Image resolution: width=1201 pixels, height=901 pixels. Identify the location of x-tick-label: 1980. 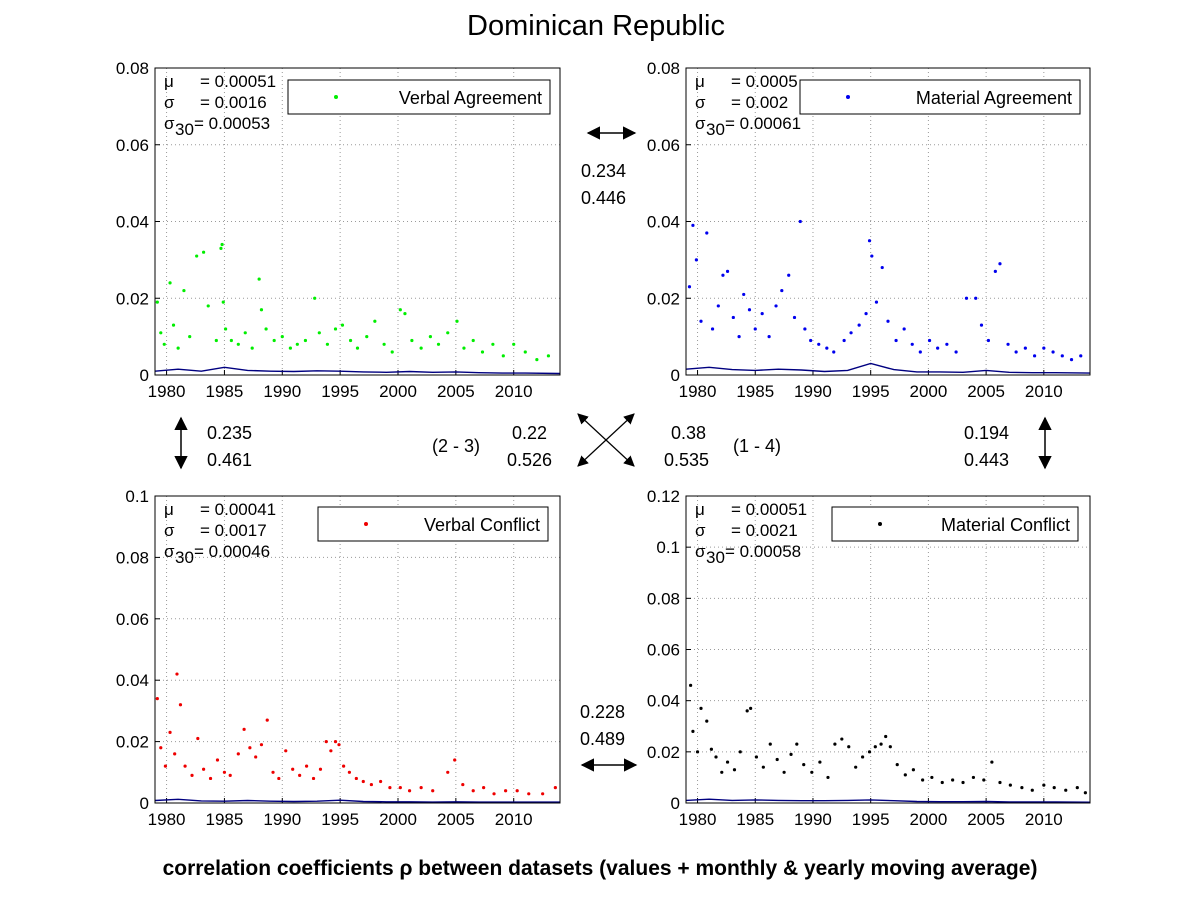
(167, 391).